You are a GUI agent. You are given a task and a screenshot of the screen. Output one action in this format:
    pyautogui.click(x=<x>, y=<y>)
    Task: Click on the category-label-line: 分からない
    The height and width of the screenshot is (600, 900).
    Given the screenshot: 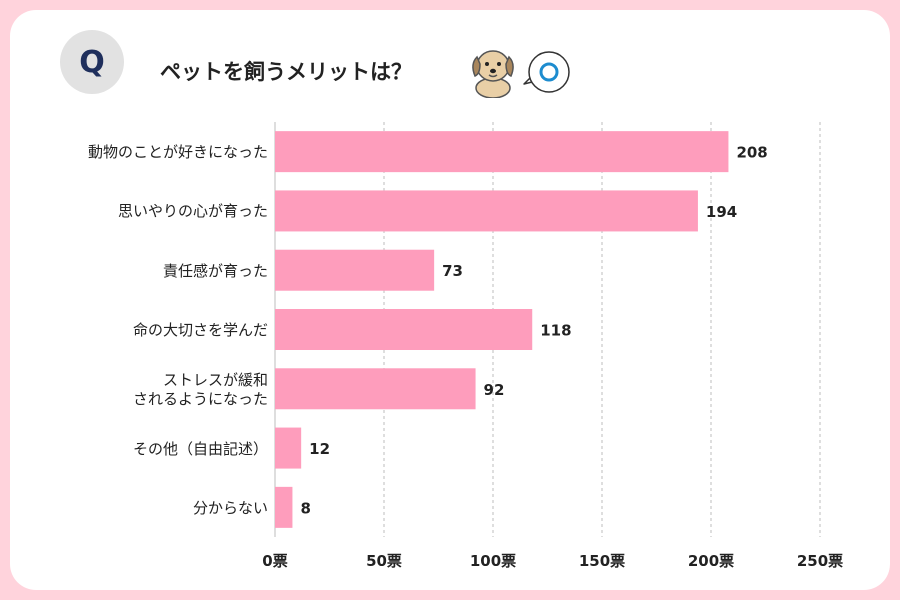 What is the action you would take?
    pyautogui.click(x=230, y=507)
    